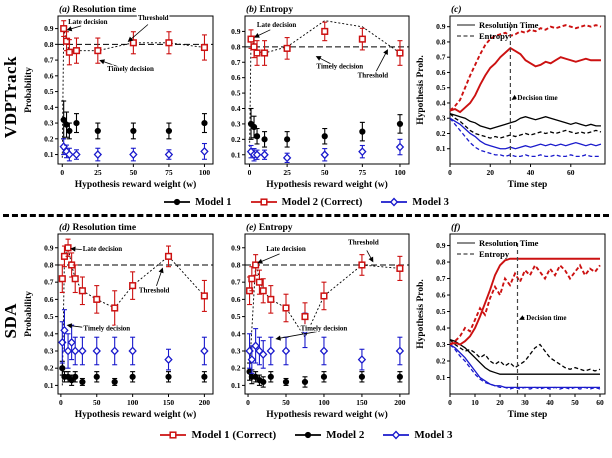 The height and width of the screenshot is (458, 612). I want to click on svg-text: Threshold, so click(153, 18).